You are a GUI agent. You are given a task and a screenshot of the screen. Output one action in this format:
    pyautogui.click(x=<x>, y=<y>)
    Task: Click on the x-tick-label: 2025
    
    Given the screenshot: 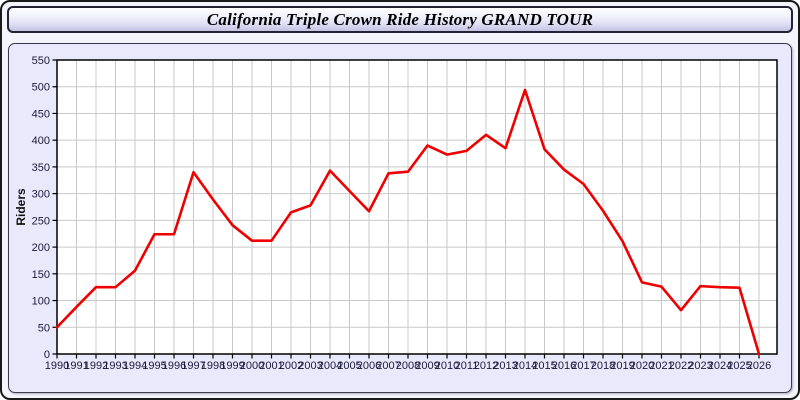 What is the action you would take?
    pyautogui.click(x=739, y=366)
    